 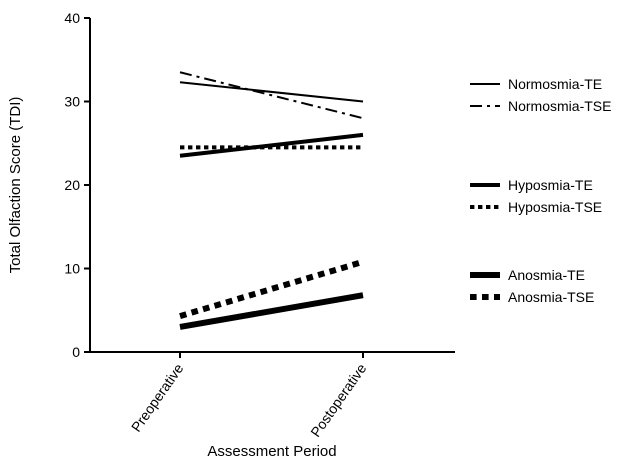 What do you see at coordinates (271, 451) in the screenshot?
I see `x-axis-title: Assessment Period` at bounding box center [271, 451].